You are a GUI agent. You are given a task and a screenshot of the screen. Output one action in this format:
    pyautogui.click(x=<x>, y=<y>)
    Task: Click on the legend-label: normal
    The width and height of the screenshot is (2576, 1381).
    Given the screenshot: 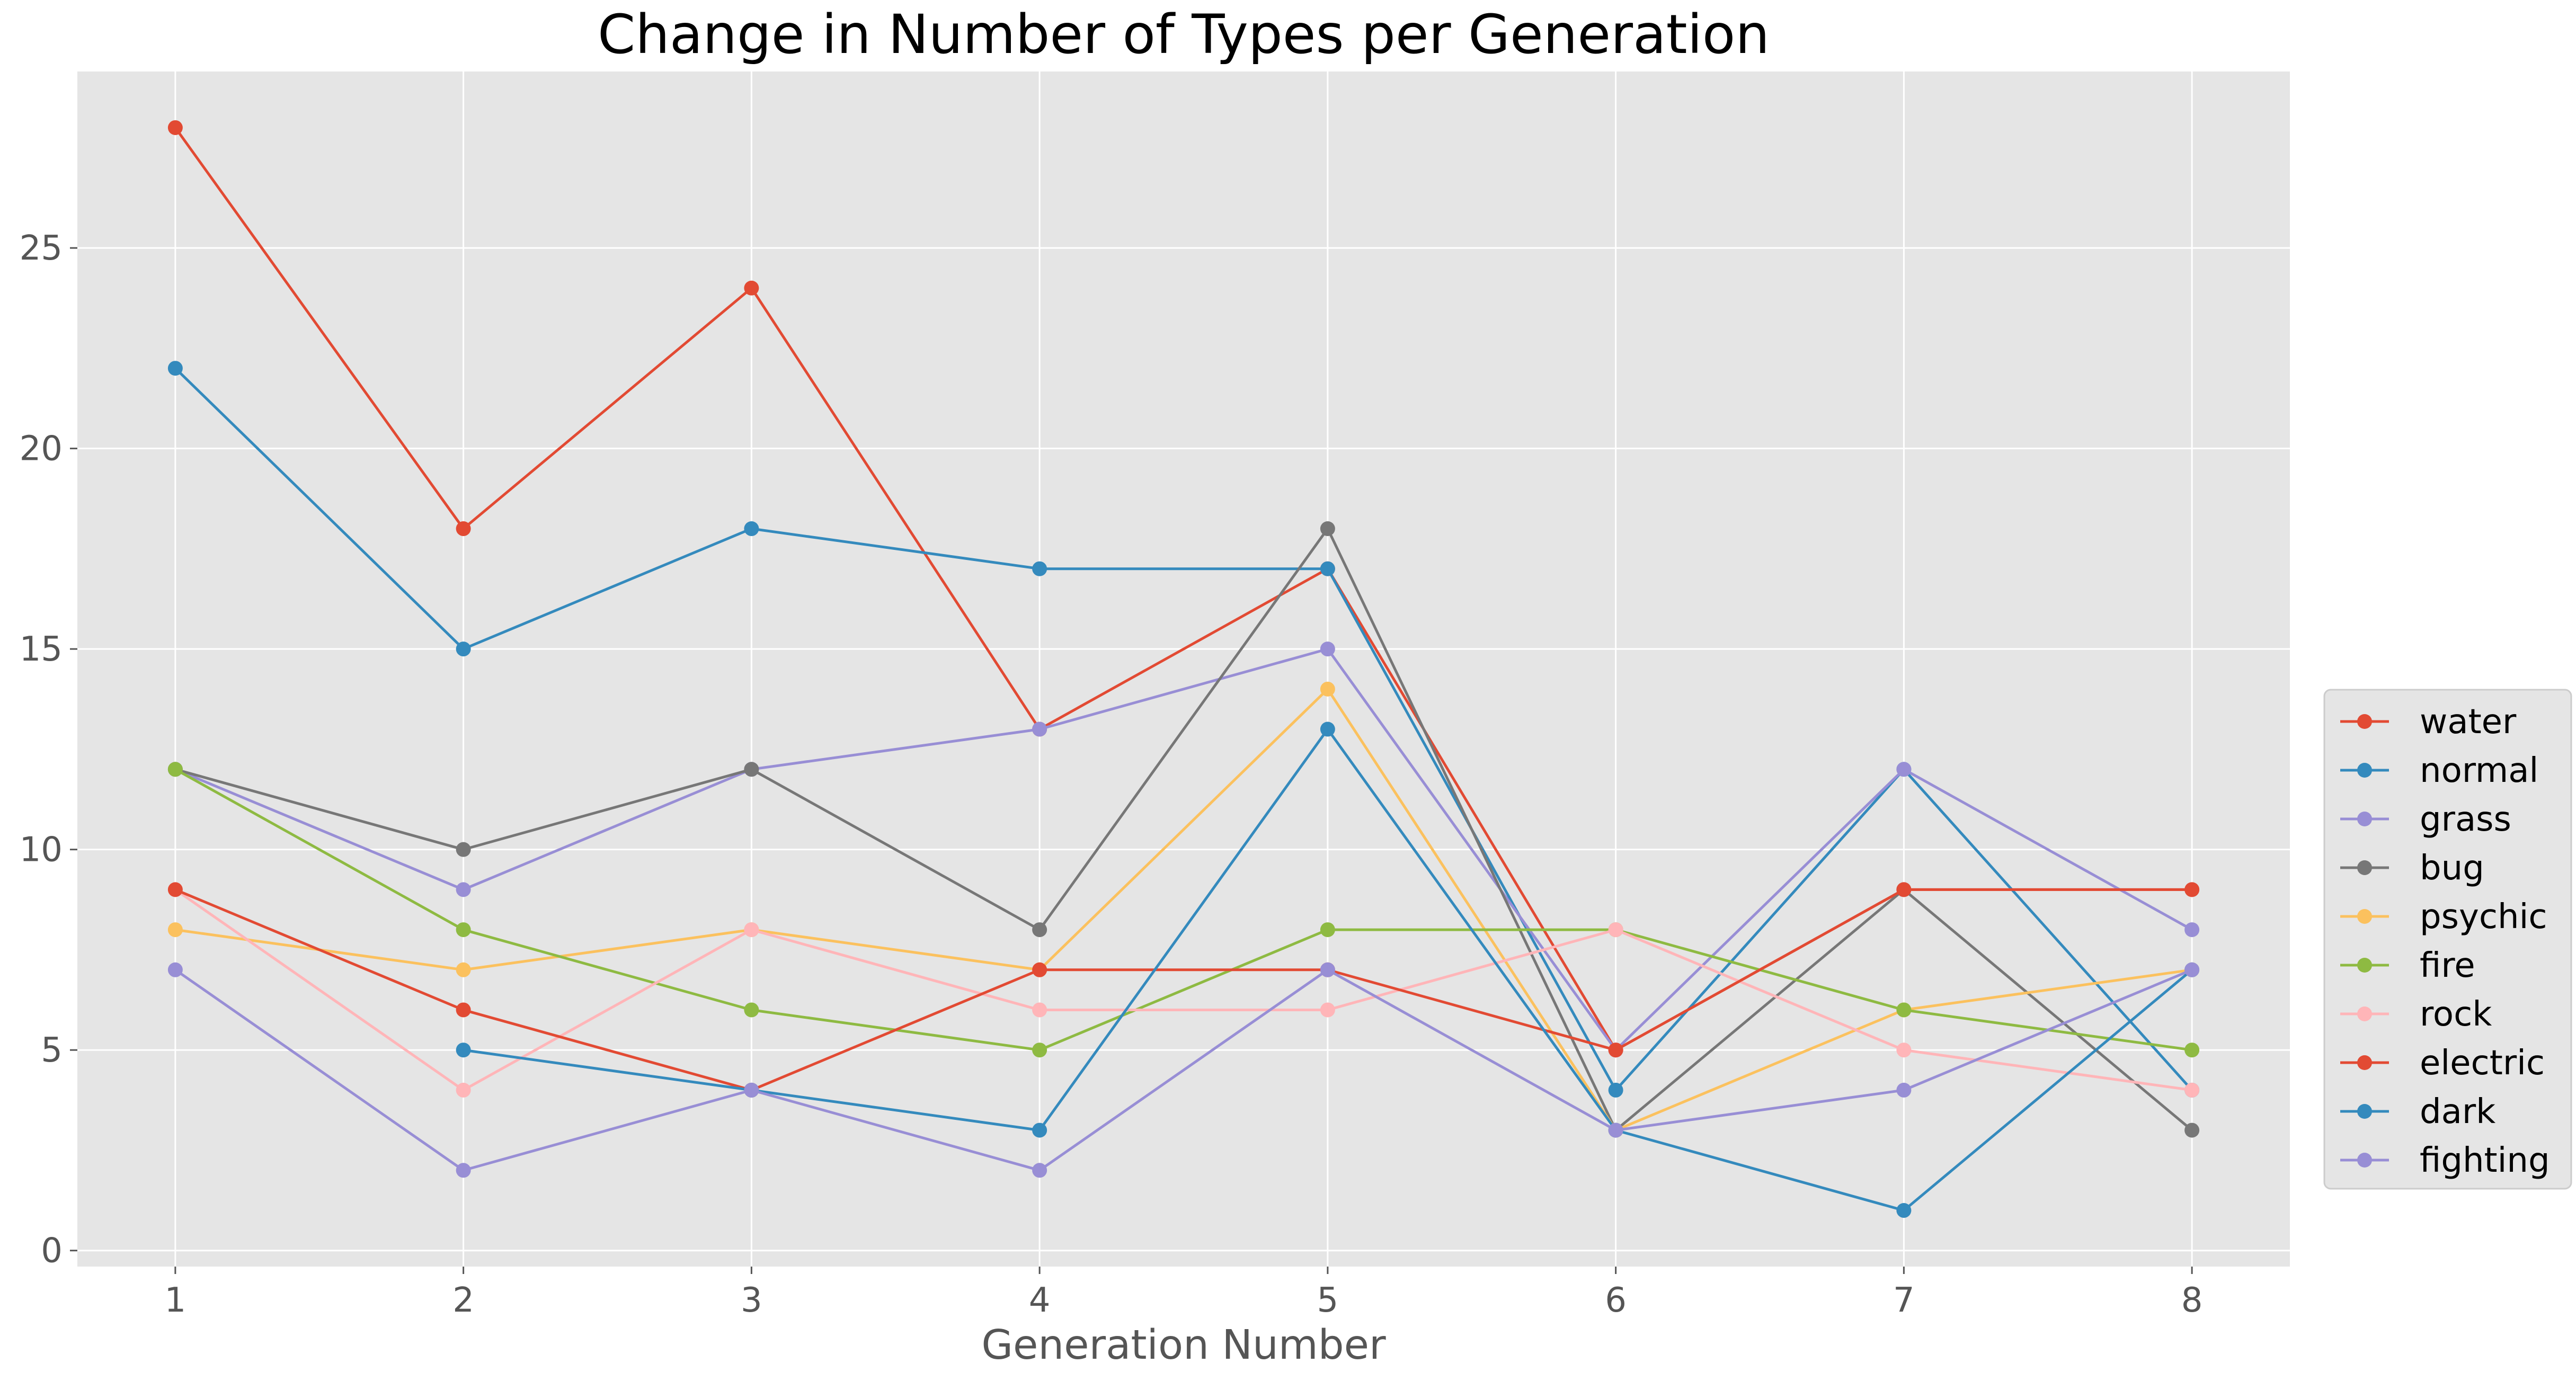 What is the action you would take?
    pyautogui.click(x=2479, y=770)
    